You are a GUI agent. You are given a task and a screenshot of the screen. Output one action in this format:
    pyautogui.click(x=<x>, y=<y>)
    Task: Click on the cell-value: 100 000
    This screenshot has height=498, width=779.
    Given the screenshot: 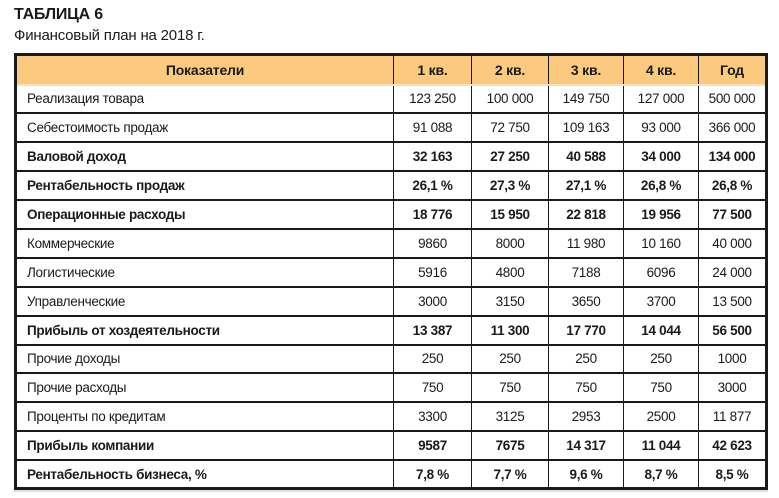 What is the action you would take?
    pyautogui.click(x=510, y=98)
    